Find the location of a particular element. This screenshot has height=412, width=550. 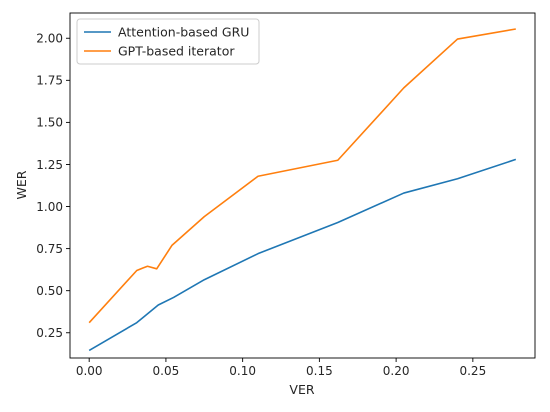

y-tick-label: 2.00 is located at coordinates (49, 39).